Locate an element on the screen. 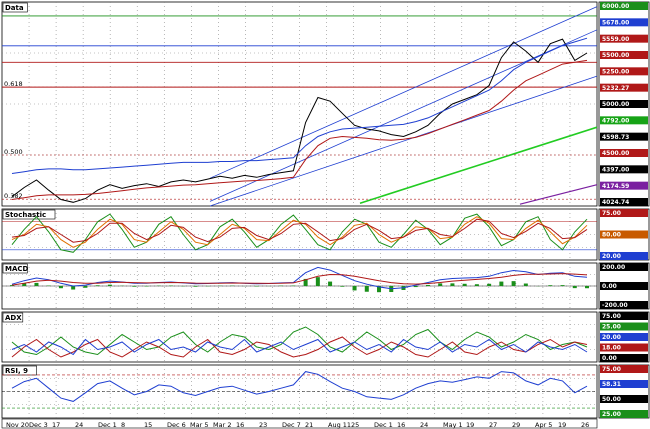 This screenshot has width=650, height=429. x-tick-label: 21 is located at coordinates (309, 425).